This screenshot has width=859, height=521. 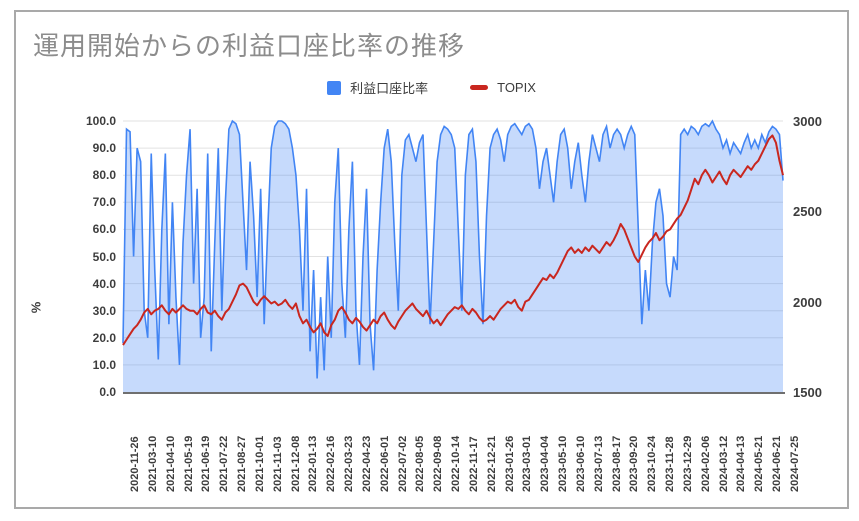 What do you see at coordinates (634, 463) in the screenshot?
I see `x-axis-tick-2023-09-20: 2023-09-20` at bounding box center [634, 463].